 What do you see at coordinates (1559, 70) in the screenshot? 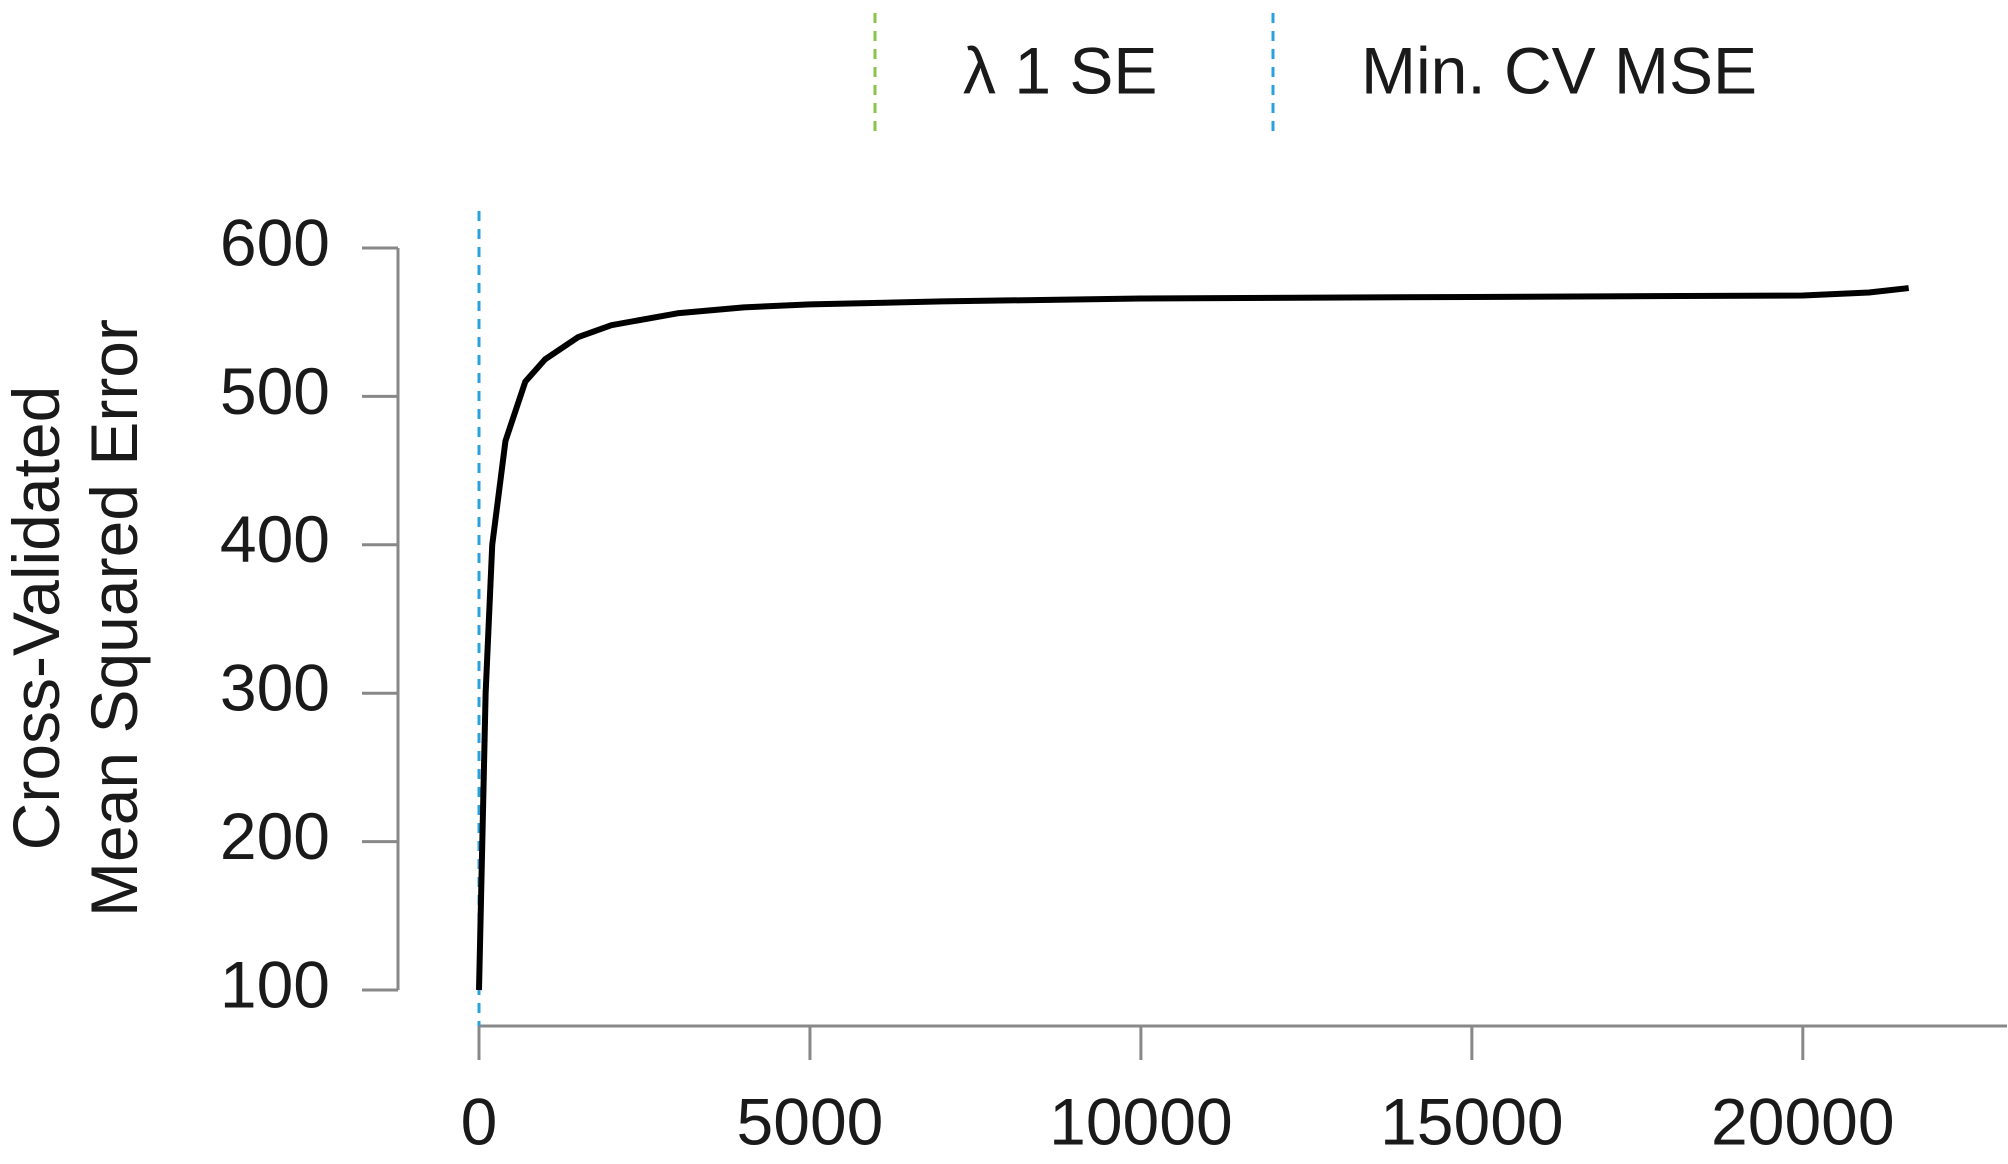
I see `legend-label: Min. CV MSE` at bounding box center [1559, 70].